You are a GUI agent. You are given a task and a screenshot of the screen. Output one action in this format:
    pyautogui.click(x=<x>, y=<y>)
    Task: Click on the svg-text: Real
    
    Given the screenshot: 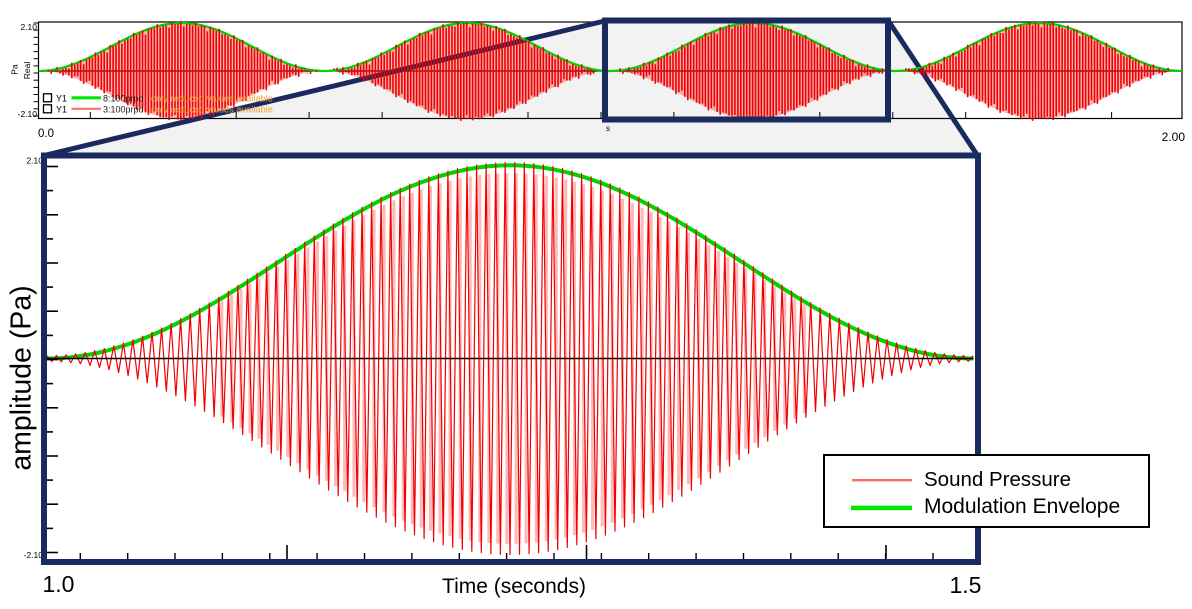 What is the action you would take?
    pyautogui.click(x=27, y=71)
    